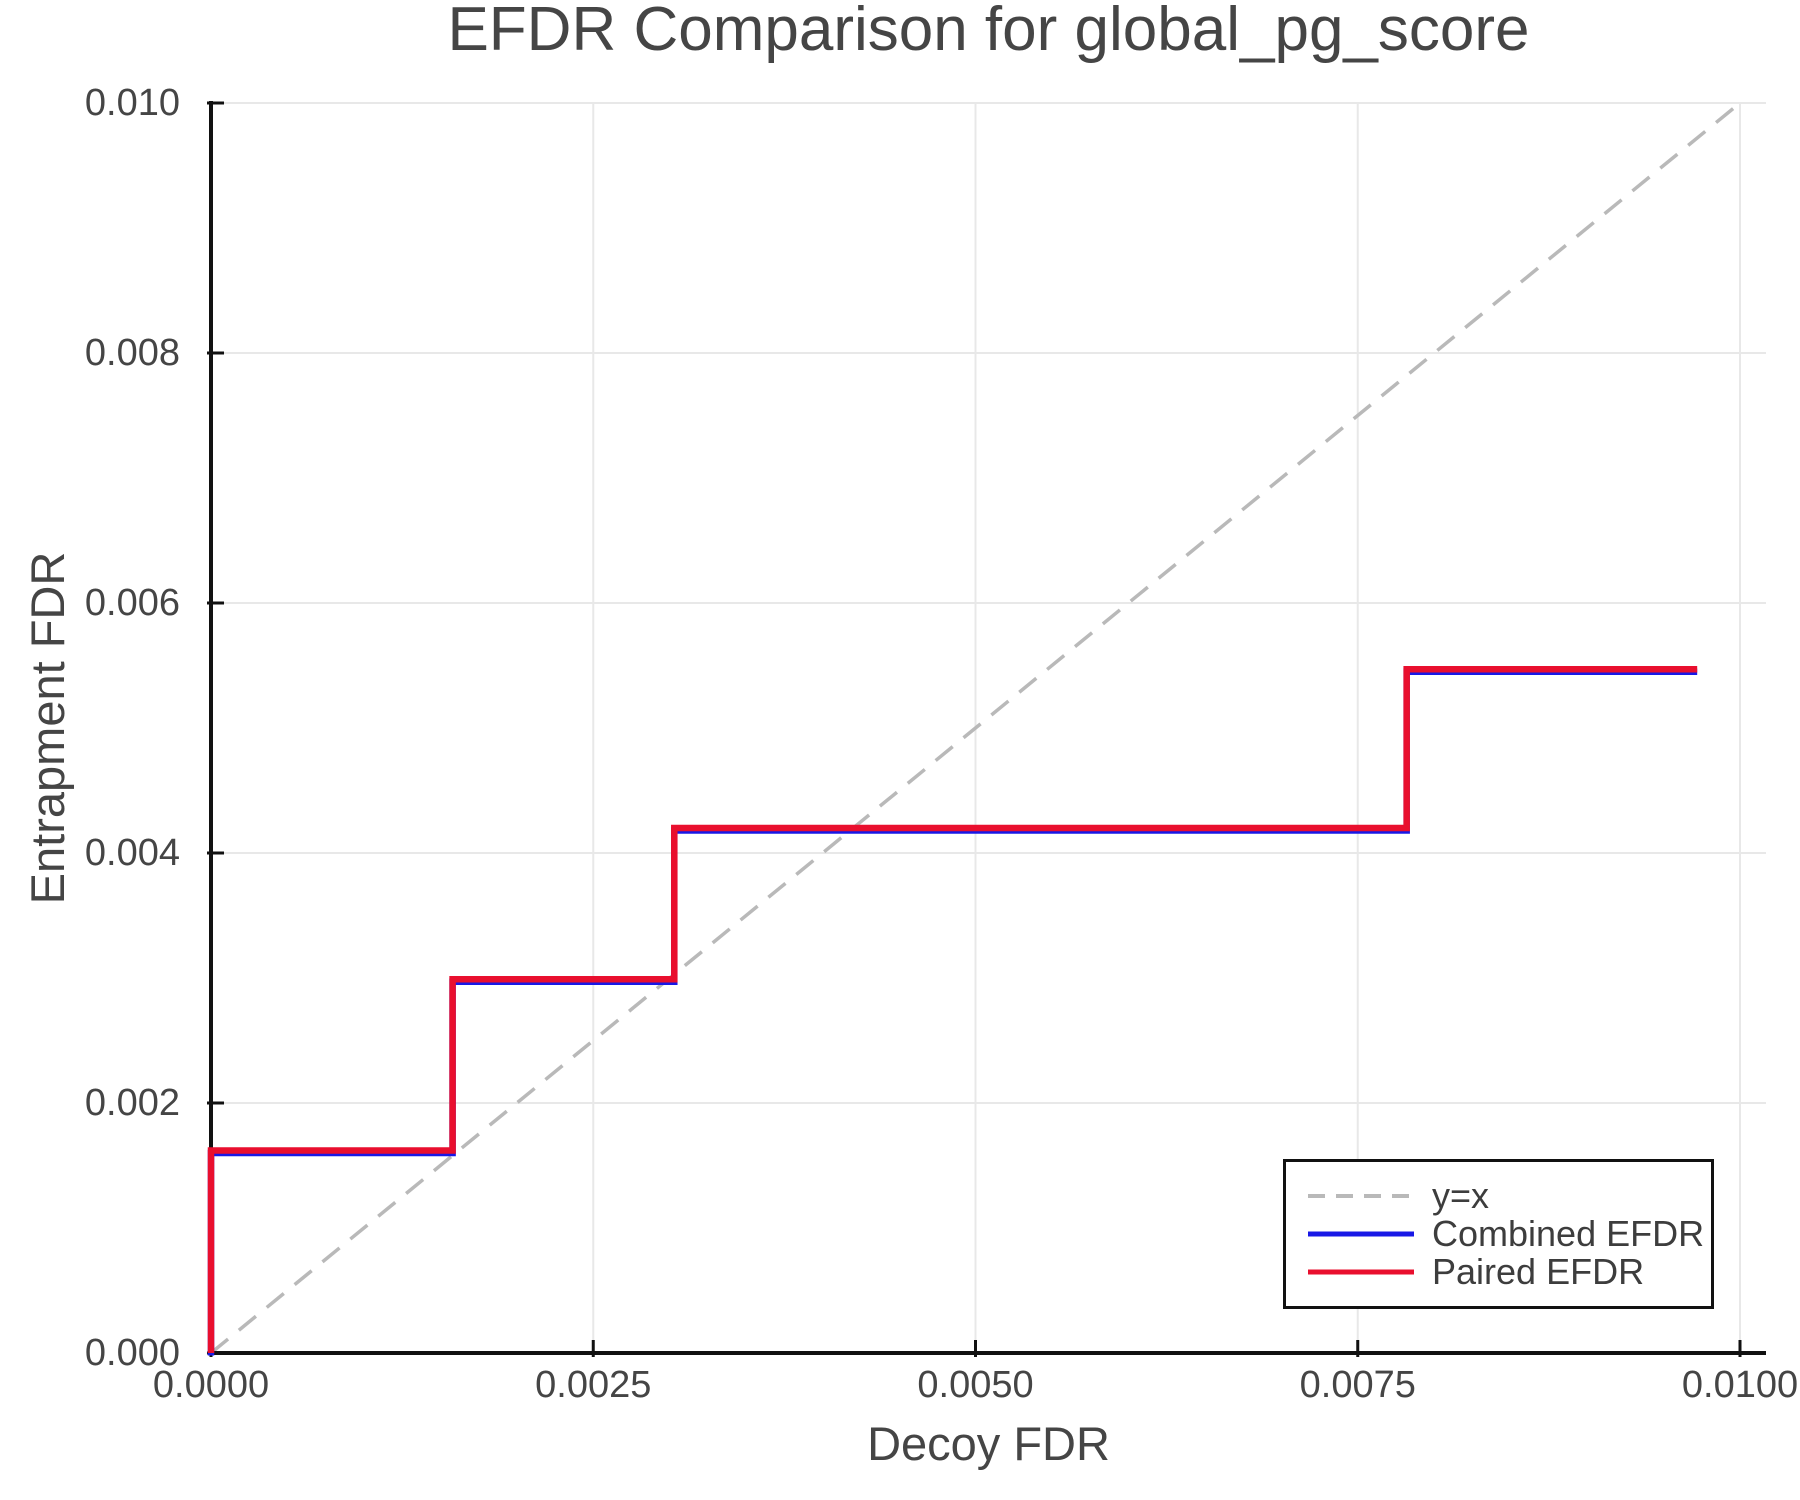  I want to click on legend-row-identity: y=x, so click(1508, 1196).